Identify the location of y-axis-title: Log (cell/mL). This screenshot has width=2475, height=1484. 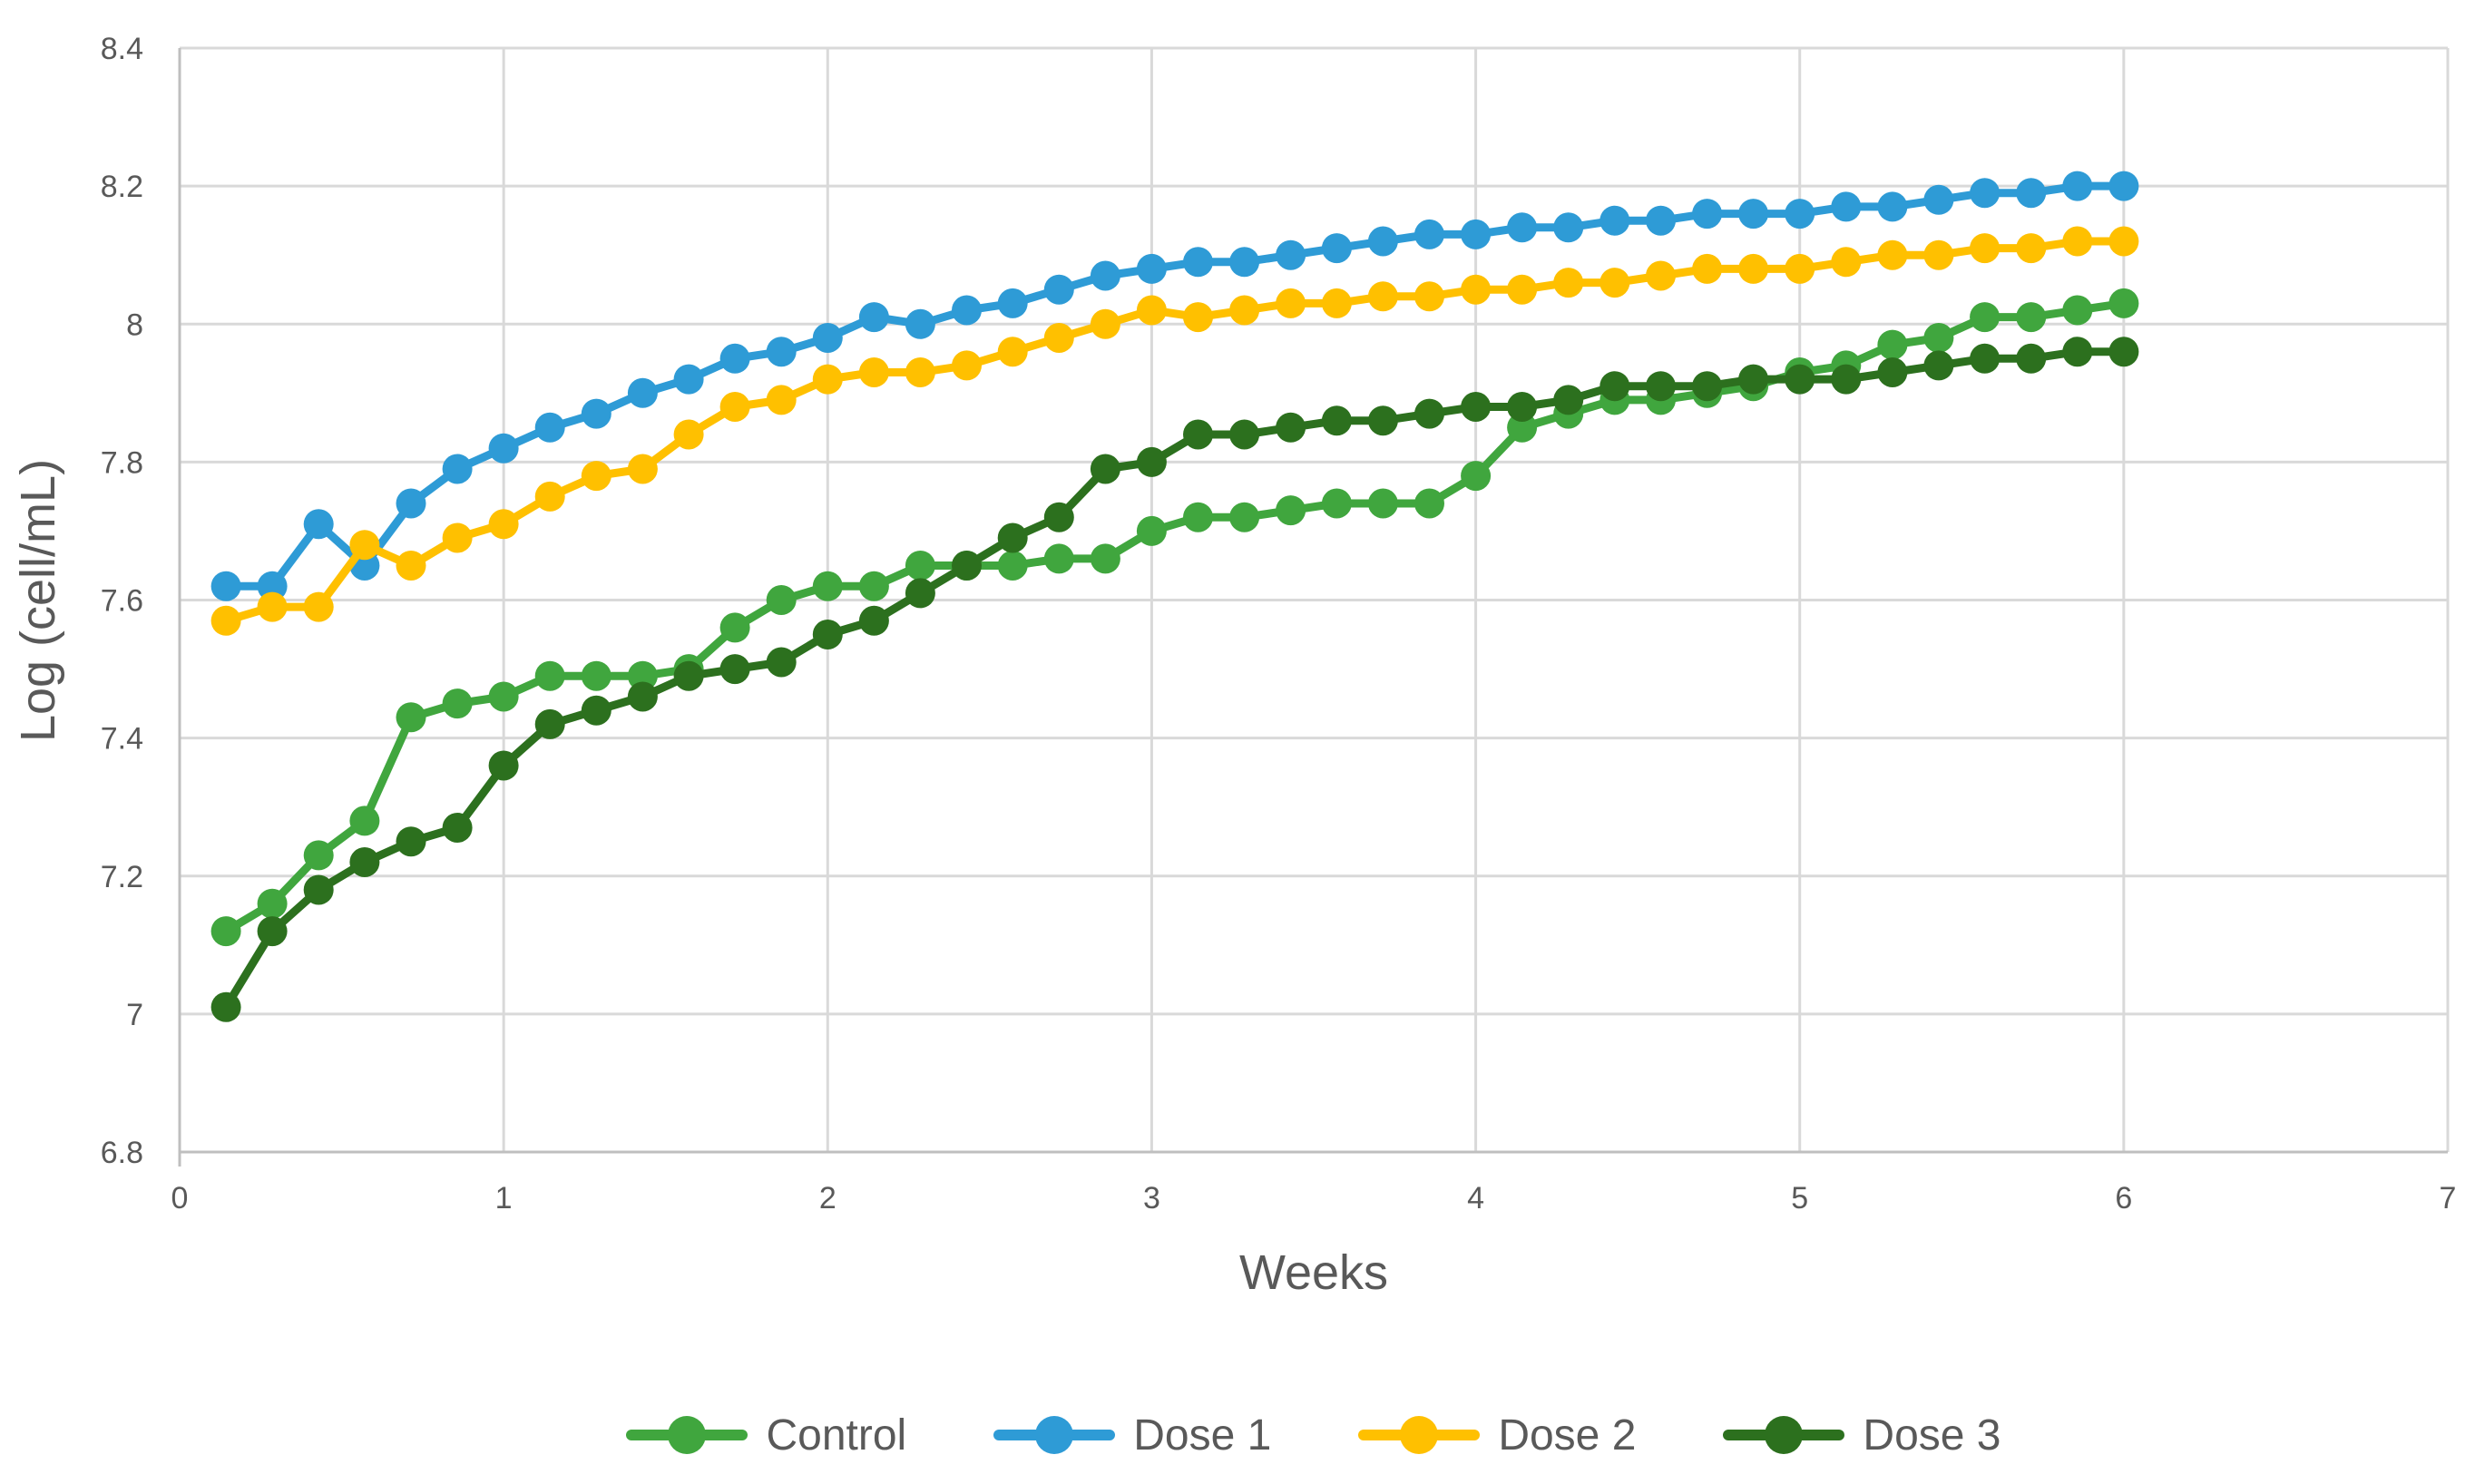
(38, 600).